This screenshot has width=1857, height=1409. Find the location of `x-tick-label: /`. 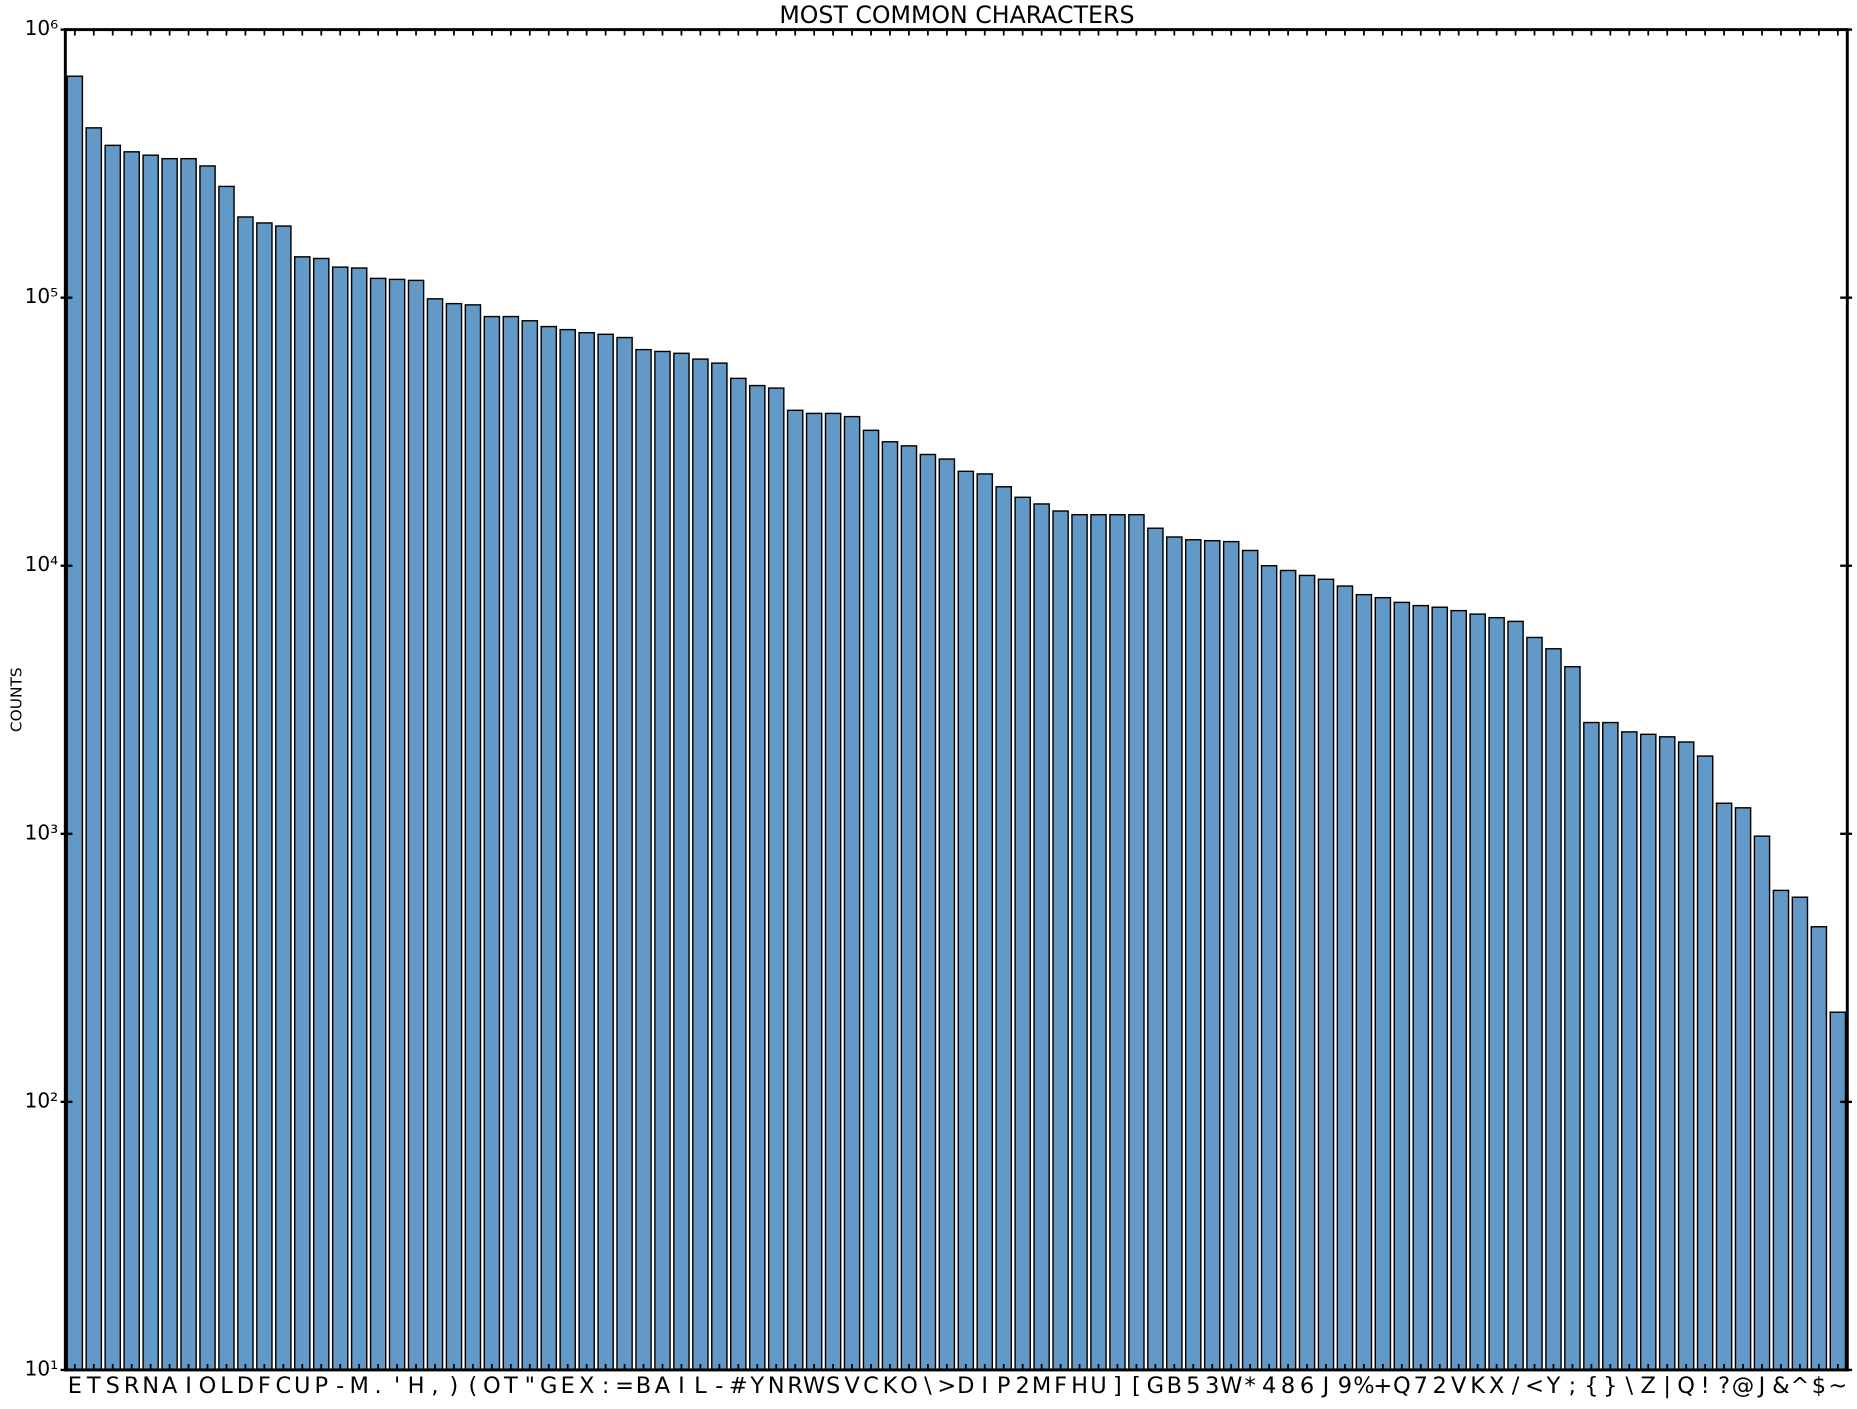

x-tick-label: / is located at coordinates (1516, 1386).